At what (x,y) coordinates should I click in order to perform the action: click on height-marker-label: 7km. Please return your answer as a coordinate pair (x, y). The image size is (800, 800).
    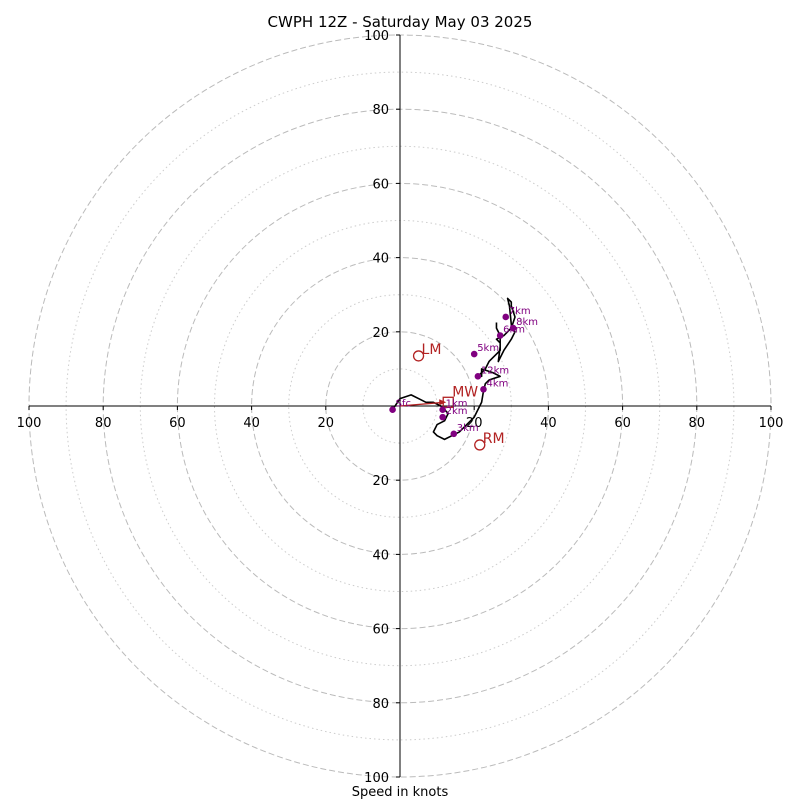
    Looking at the image, I should click on (520, 311).